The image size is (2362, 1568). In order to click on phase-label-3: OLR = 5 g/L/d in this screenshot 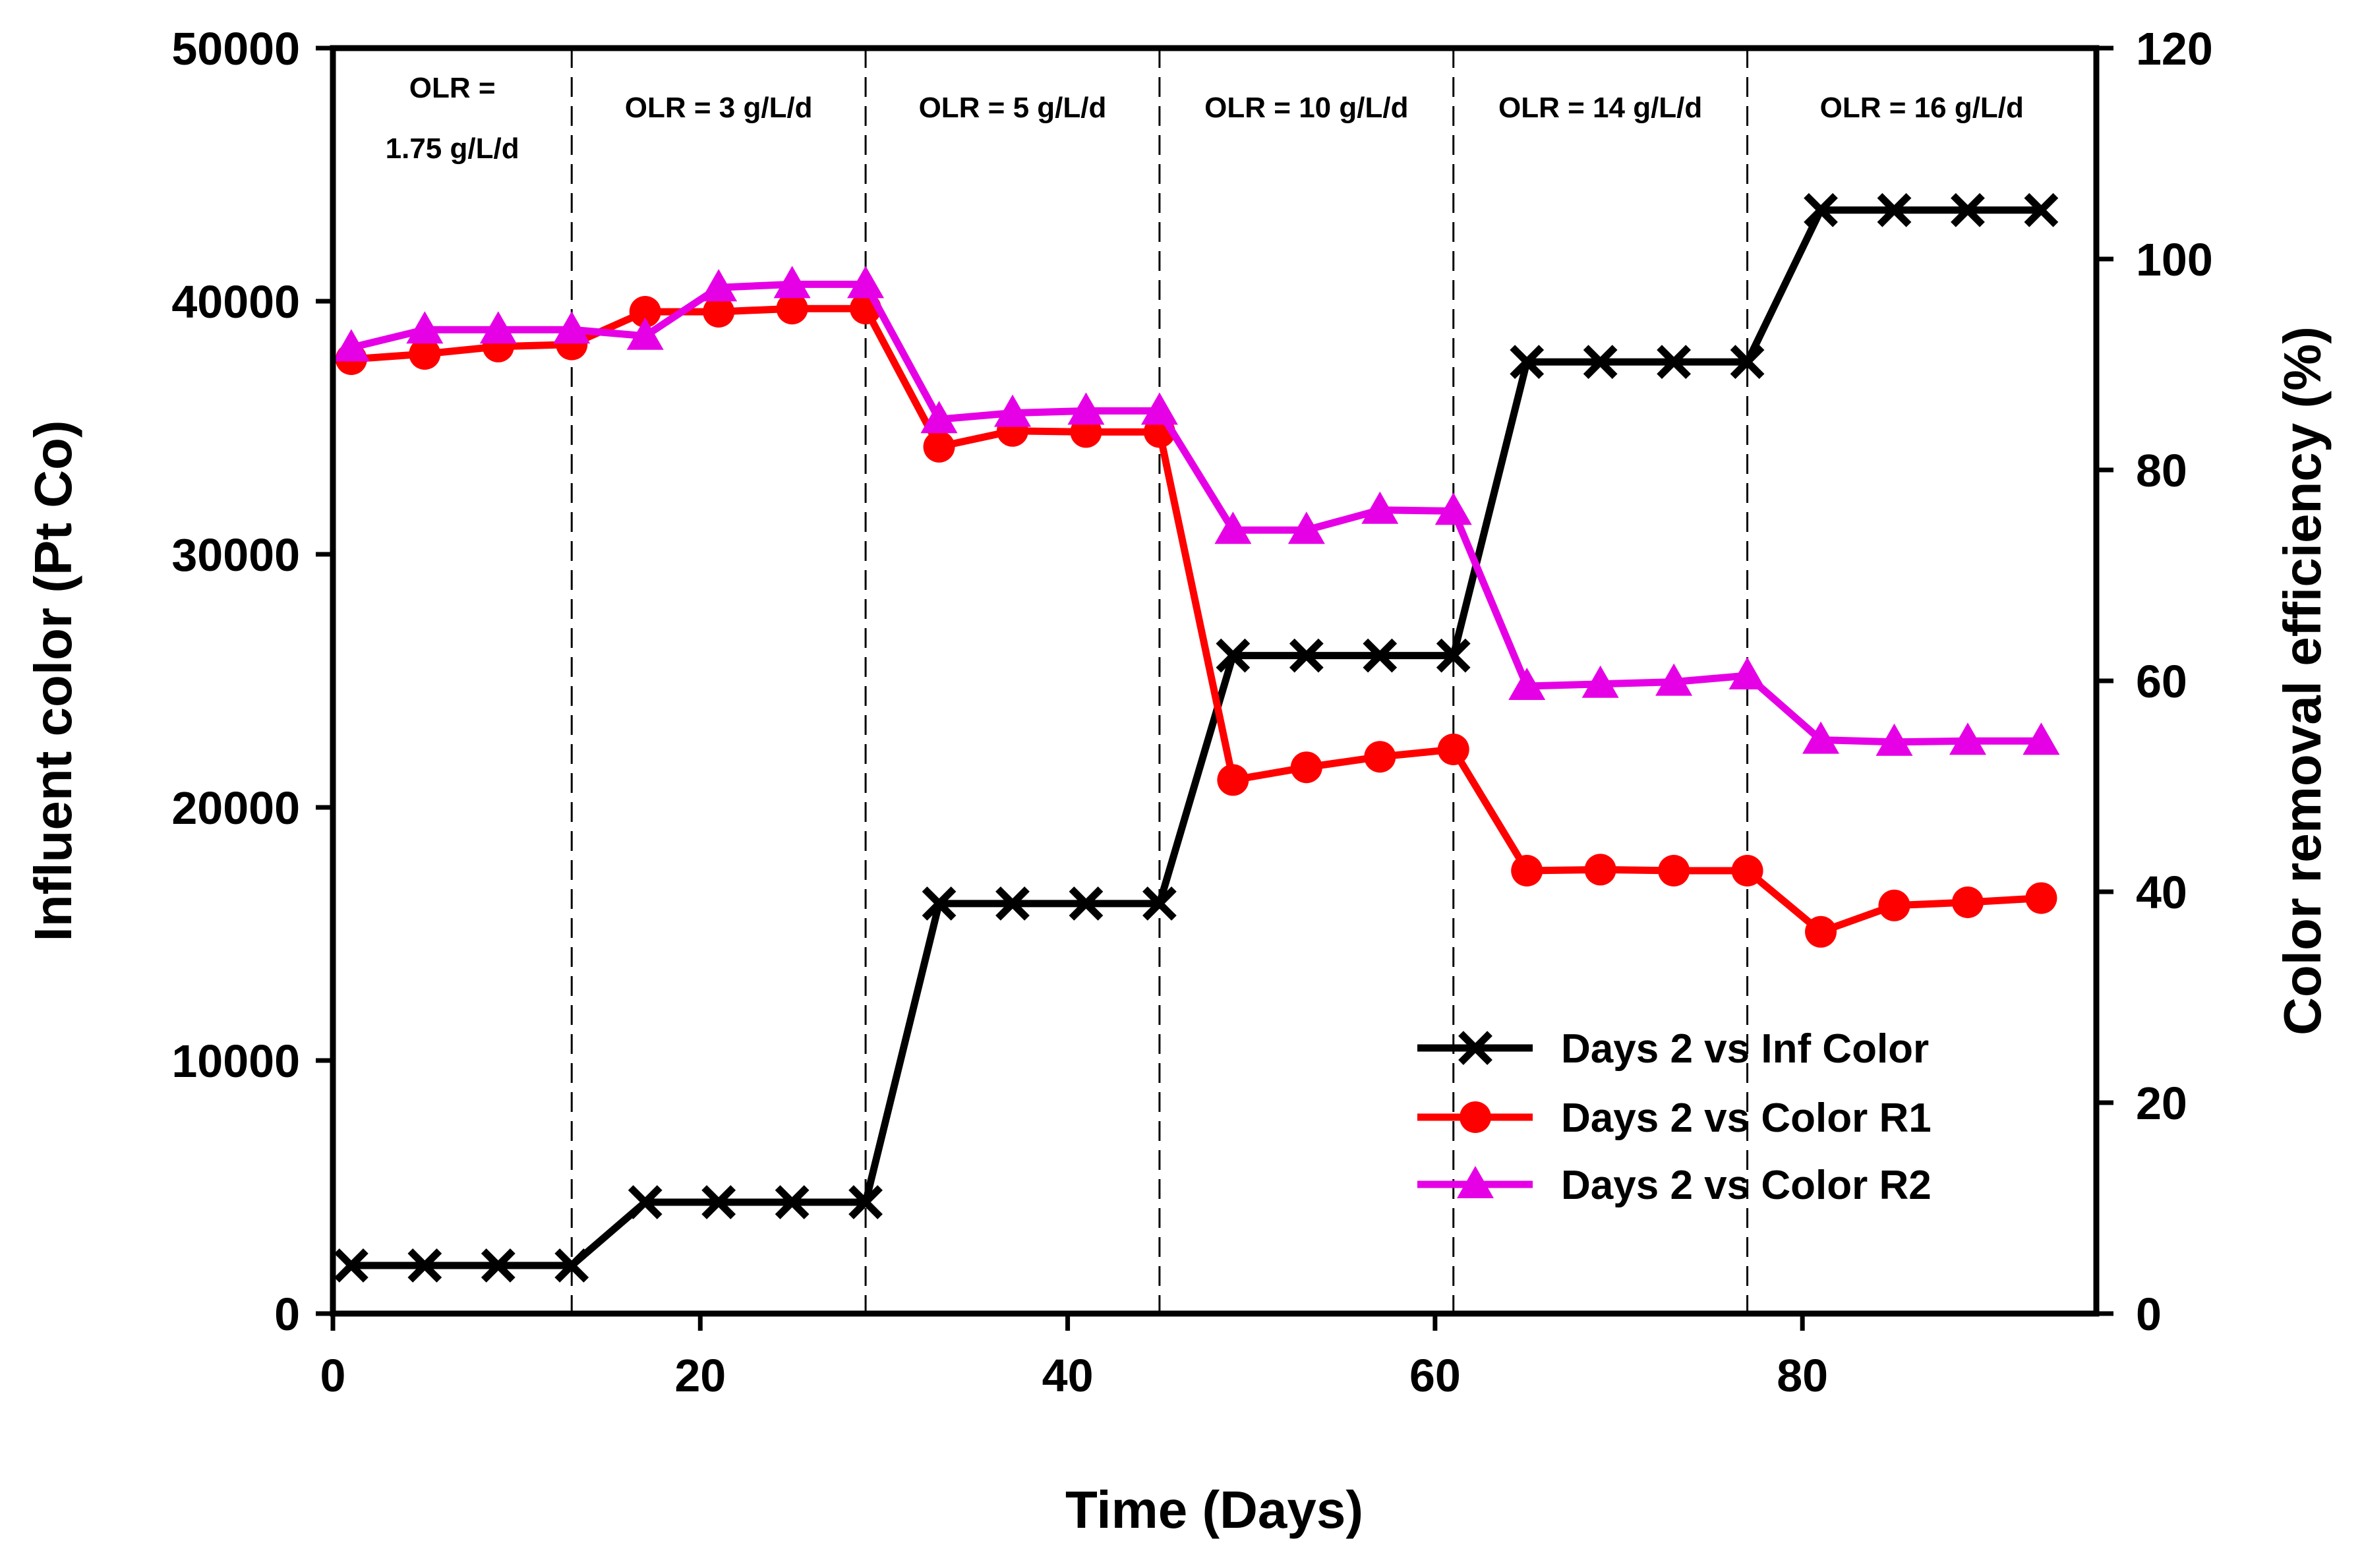, I will do `click(1013, 108)`.